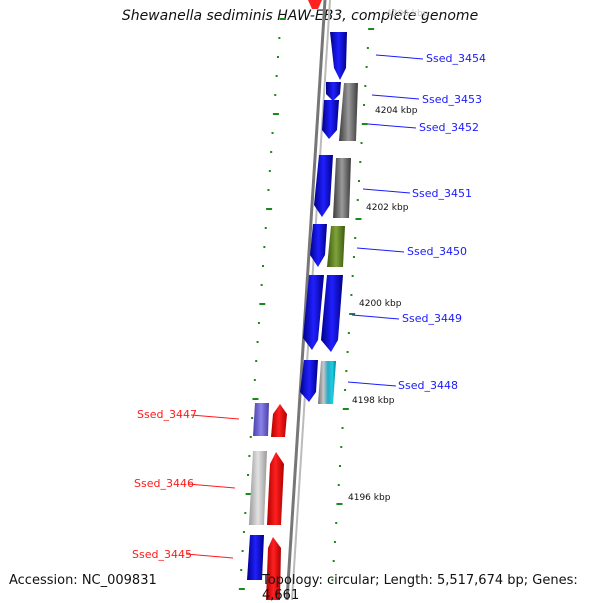 This screenshot has width=600, height=603. What do you see at coordinates (432, 318) in the screenshot?
I see `gene-label: Ssed_3449` at bounding box center [432, 318].